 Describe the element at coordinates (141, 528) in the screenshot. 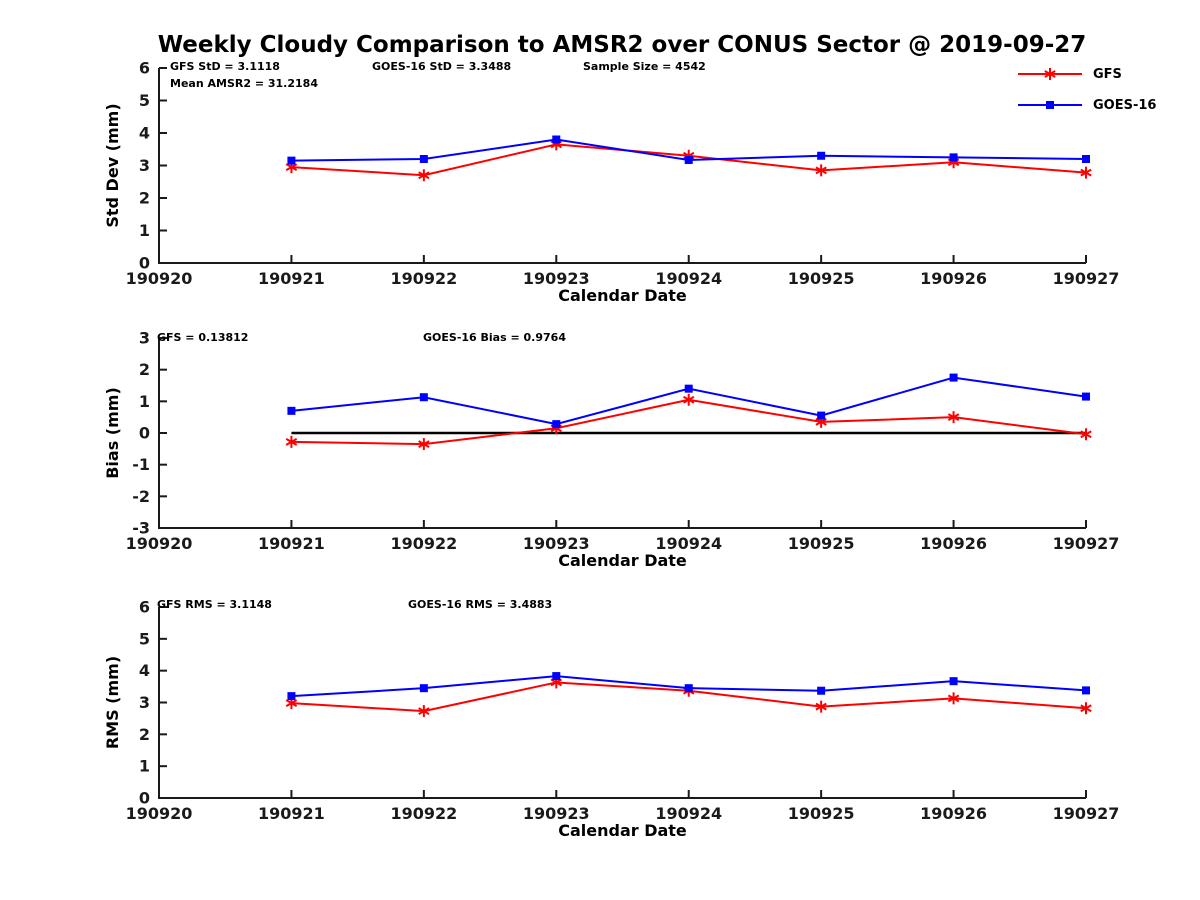

I see `y-tick-label: -3` at that location.